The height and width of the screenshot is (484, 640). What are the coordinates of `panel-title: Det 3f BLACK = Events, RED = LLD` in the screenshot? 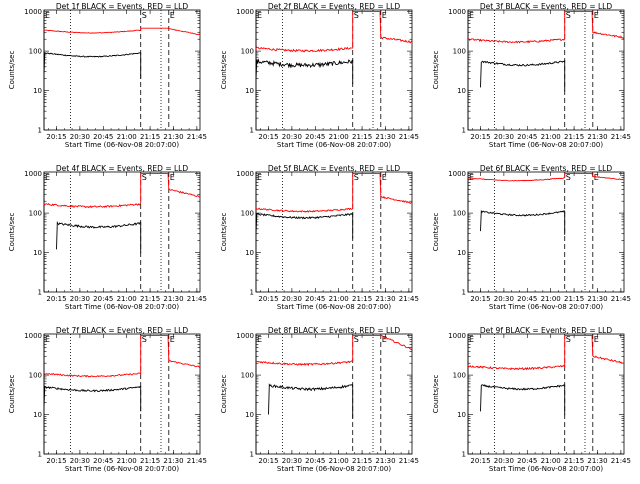 It's located at (546, 6).